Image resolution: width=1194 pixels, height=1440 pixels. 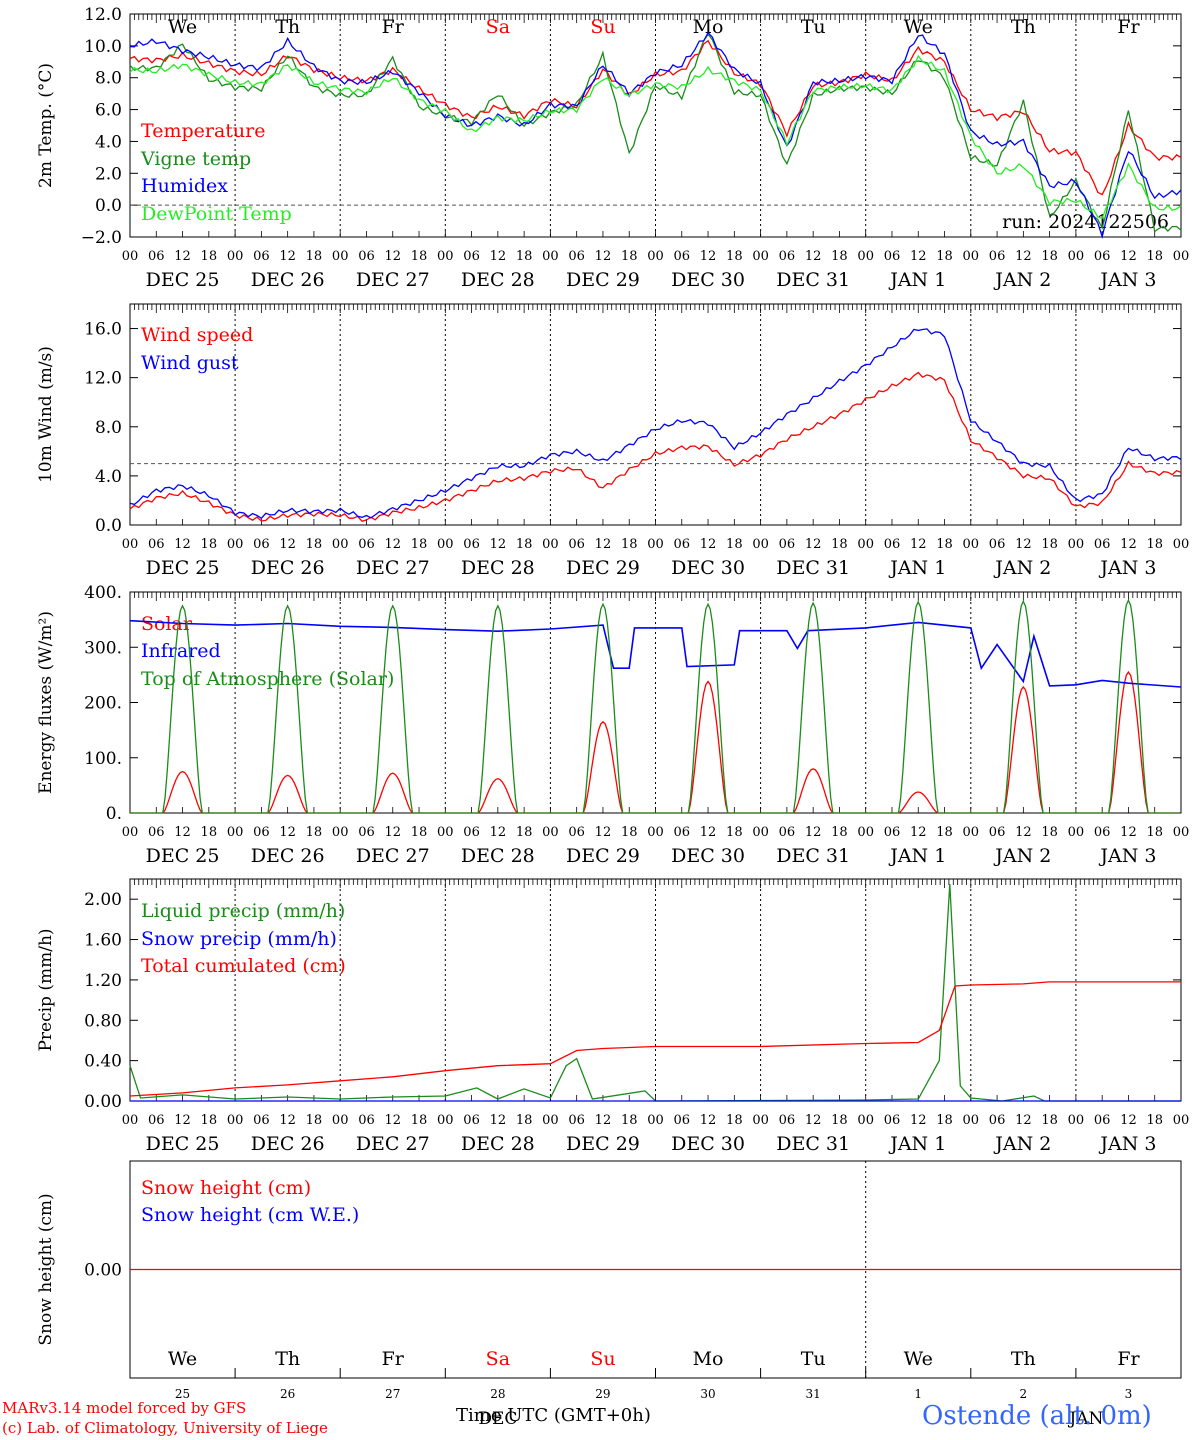 I want to click on date-label-wind: DEC 27, so click(x=393, y=568).